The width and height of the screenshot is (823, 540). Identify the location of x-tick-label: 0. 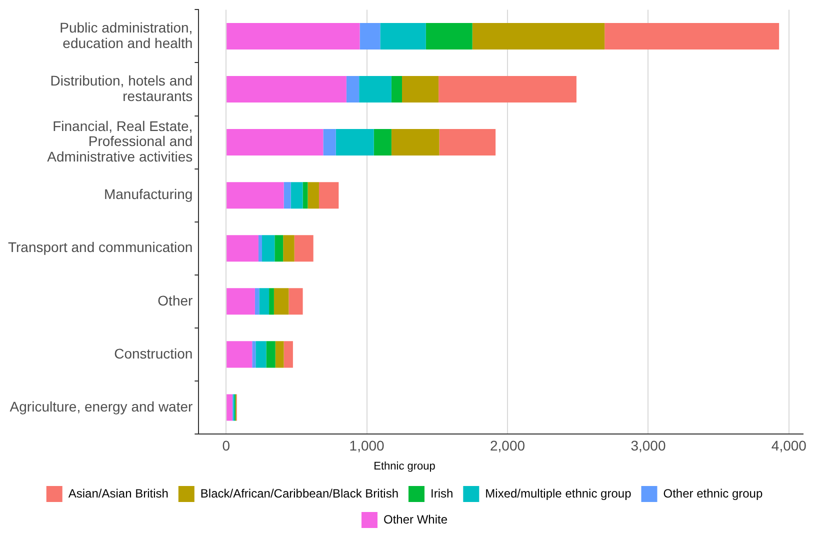
(226, 445).